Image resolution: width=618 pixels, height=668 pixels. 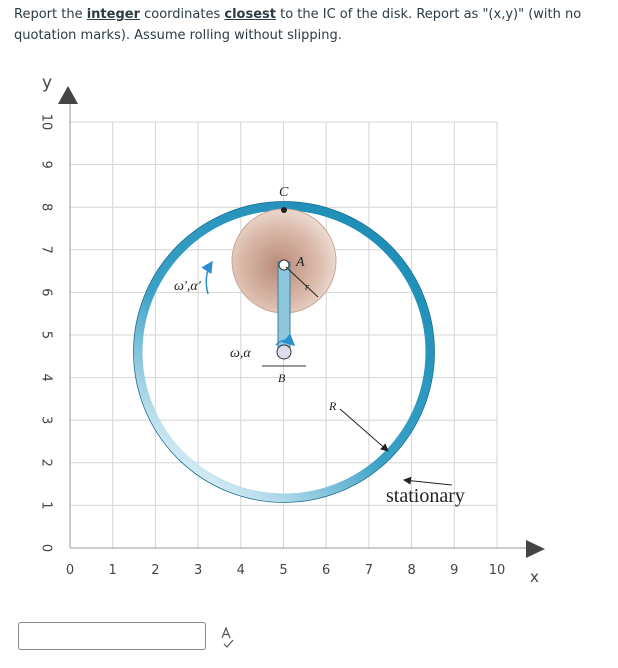 What do you see at coordinates (46, 292) in the screenshot?
I see `y-tick-label: 6` at bounding box center [46, 292].